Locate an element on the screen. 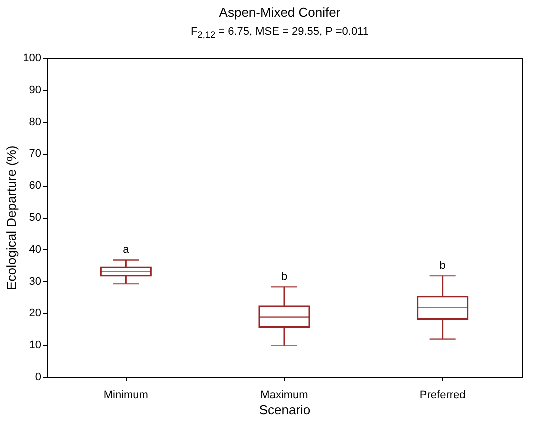 The width and height of the screenshot is (560, 428). x-tick-label: Maximum is located at coordinates (284, 396).